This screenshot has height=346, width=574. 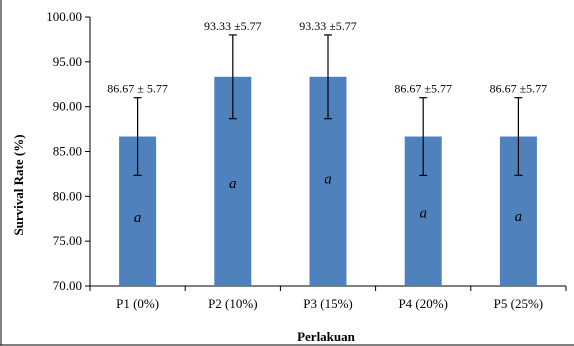 What do you see at coordinates (137, 303) in the screenshot?
I see `x-tick-label: P1 (0%)` at bounding box center [137, 303].